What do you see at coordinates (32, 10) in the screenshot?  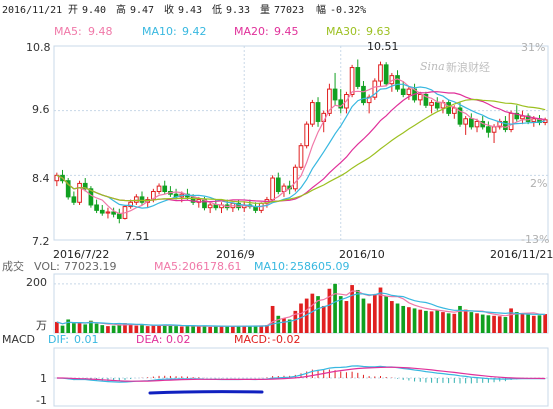 I see `header-date: 2016/11/21` at bounding box center [32, 10].